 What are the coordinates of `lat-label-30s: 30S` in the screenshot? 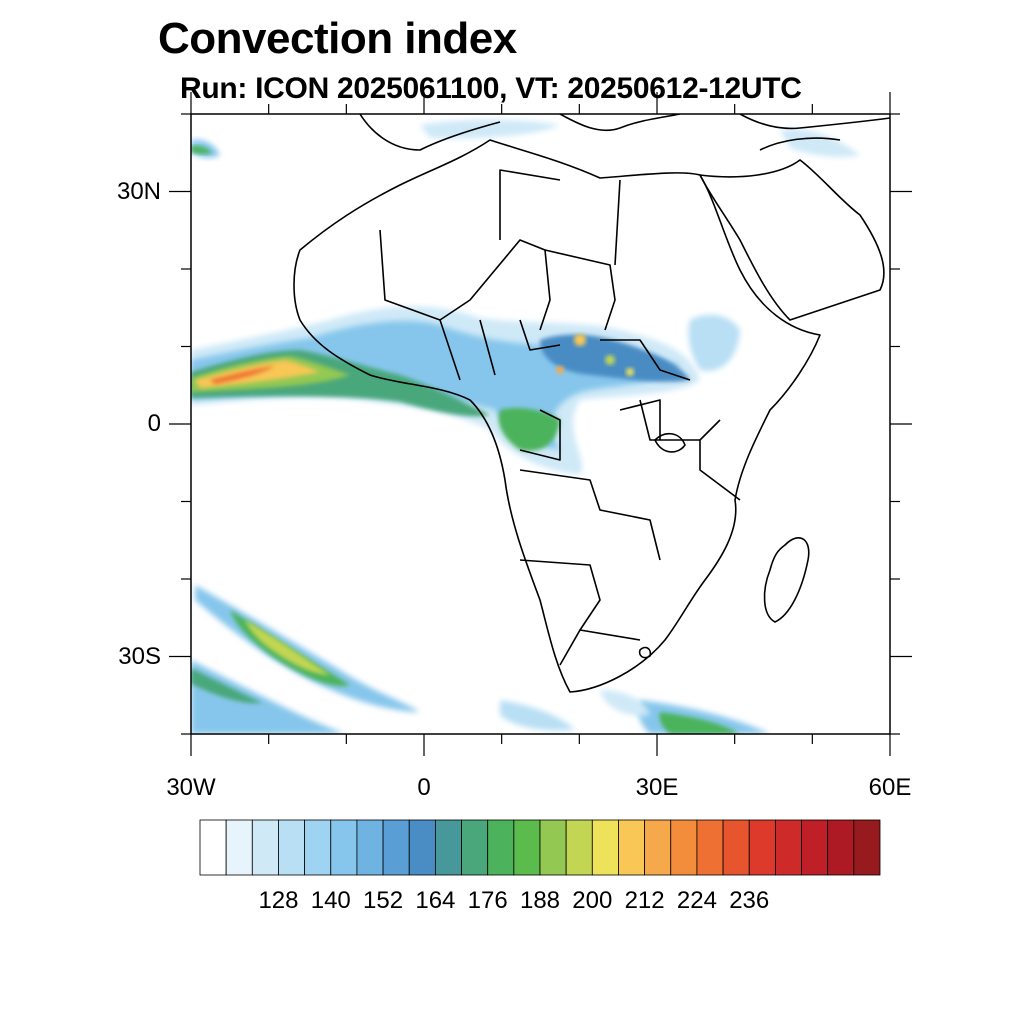 It's located at (139, 656).